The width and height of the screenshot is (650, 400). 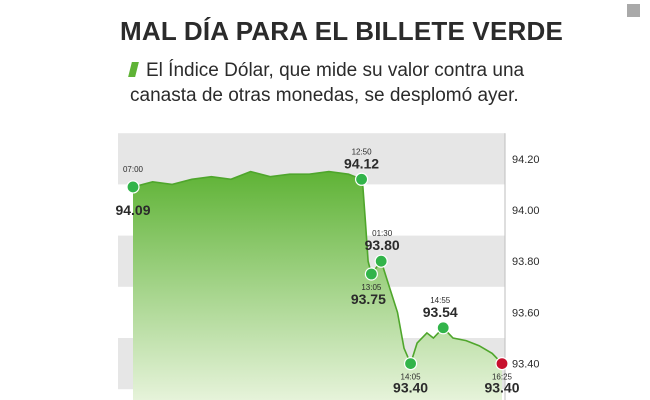 I want to click on corner-square, so click(x=633, y=10).